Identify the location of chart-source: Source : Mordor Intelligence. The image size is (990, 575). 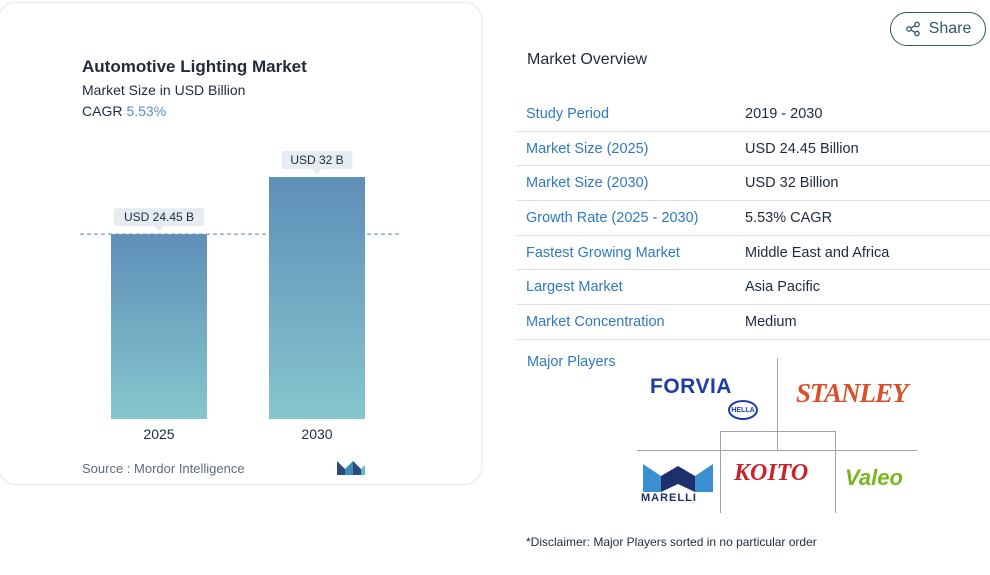
(163, 468).